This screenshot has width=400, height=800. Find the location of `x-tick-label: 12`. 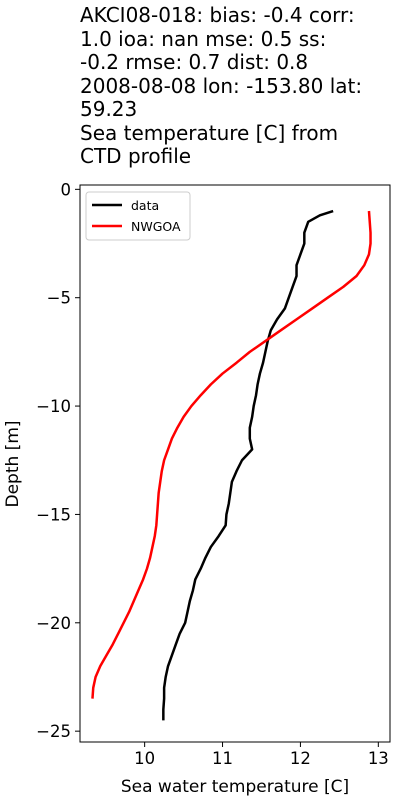

x-tick-label: 12 is located at coordinates (300, 758).